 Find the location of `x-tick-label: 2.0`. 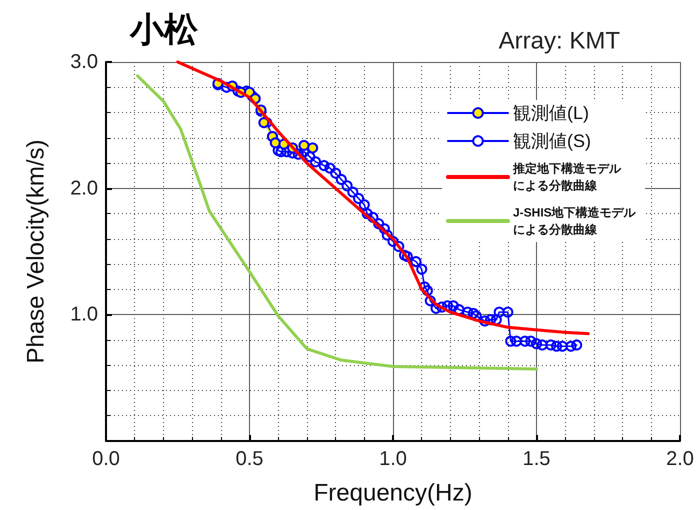

x-tick-label: 2.0 is located at coordinates (680, 459).